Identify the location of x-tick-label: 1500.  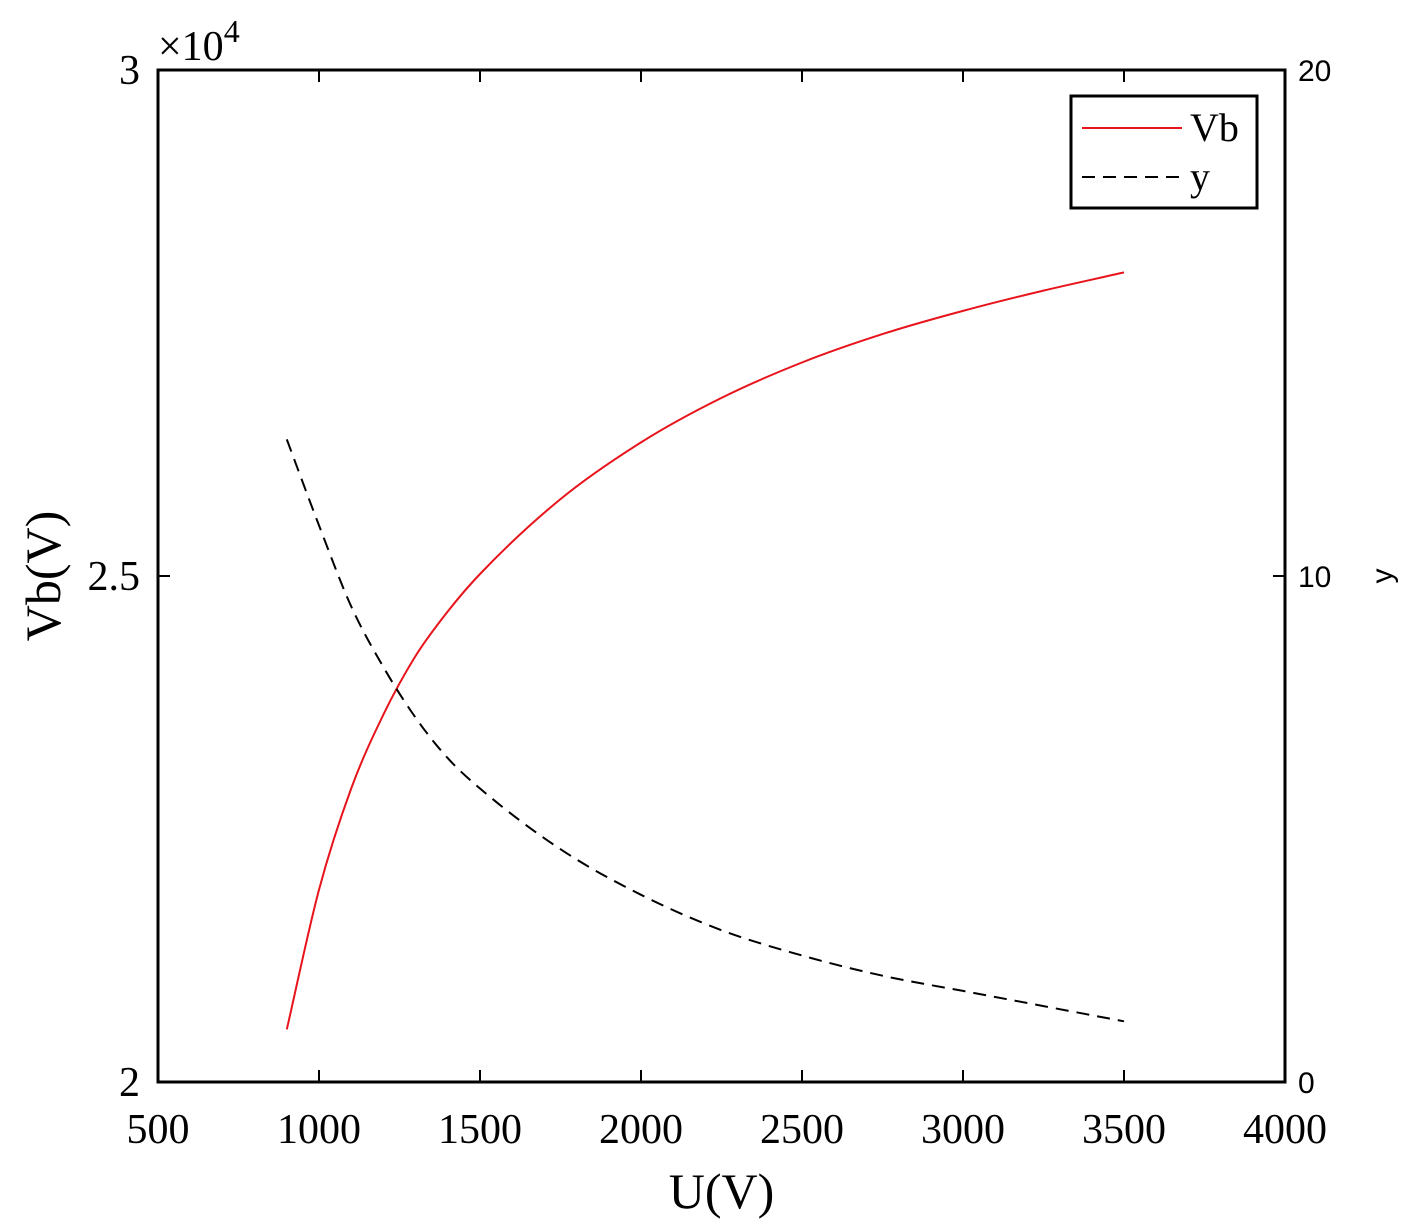
(480, 1130).